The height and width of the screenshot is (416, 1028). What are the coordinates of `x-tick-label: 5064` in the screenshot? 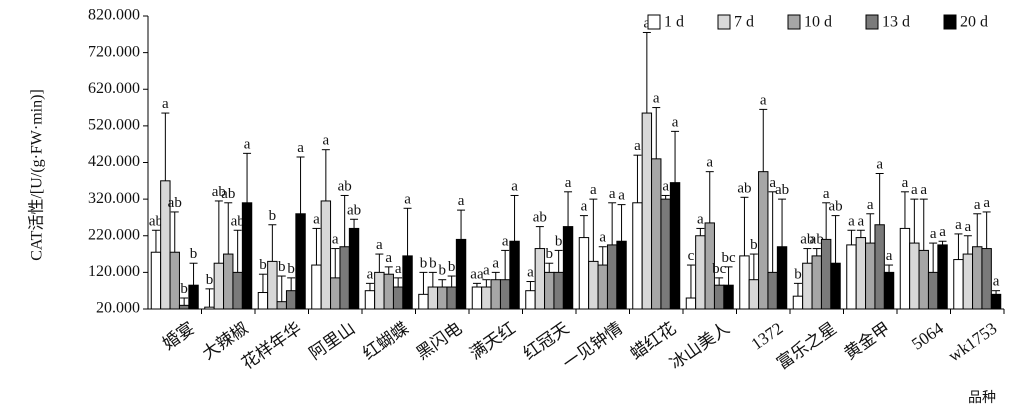 It's located at (927, 335).